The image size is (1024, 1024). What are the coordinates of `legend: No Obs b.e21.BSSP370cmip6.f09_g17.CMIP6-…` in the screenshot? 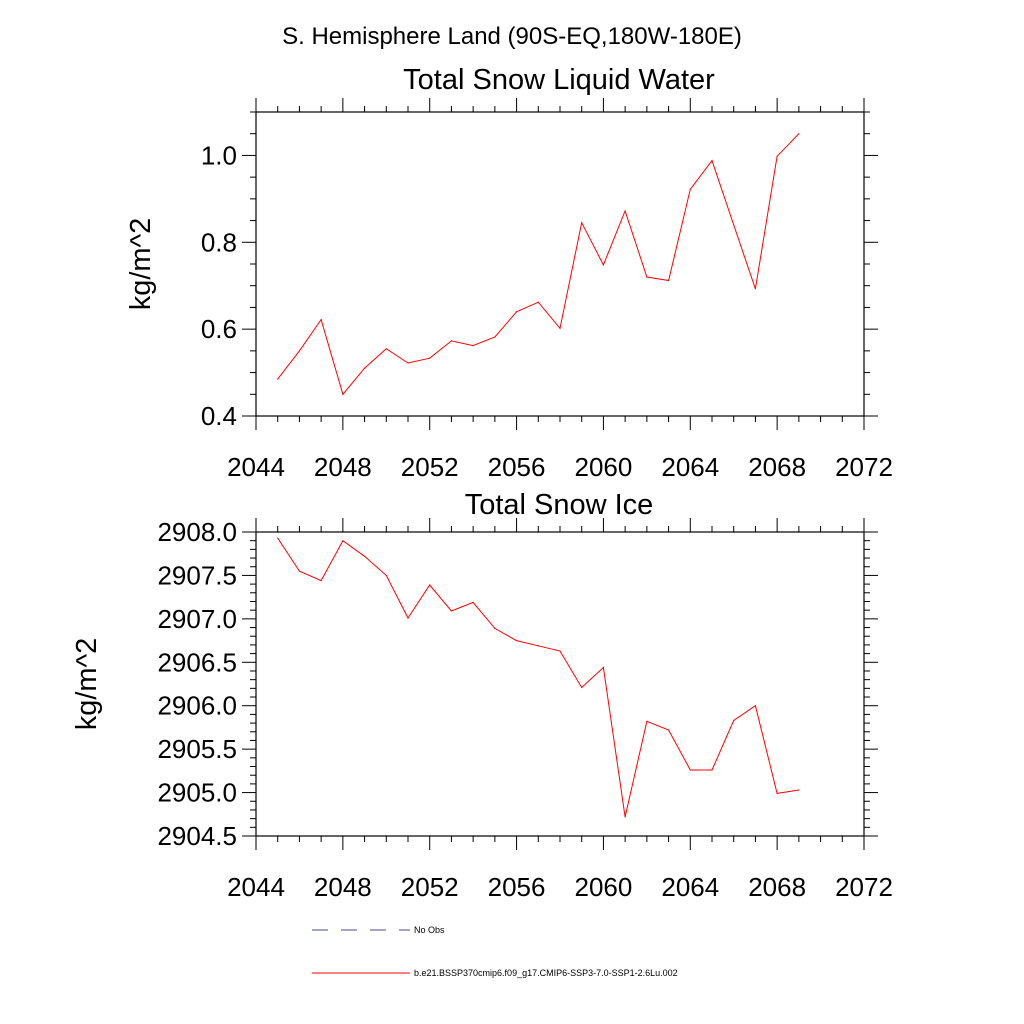 It's located at (495, 951).